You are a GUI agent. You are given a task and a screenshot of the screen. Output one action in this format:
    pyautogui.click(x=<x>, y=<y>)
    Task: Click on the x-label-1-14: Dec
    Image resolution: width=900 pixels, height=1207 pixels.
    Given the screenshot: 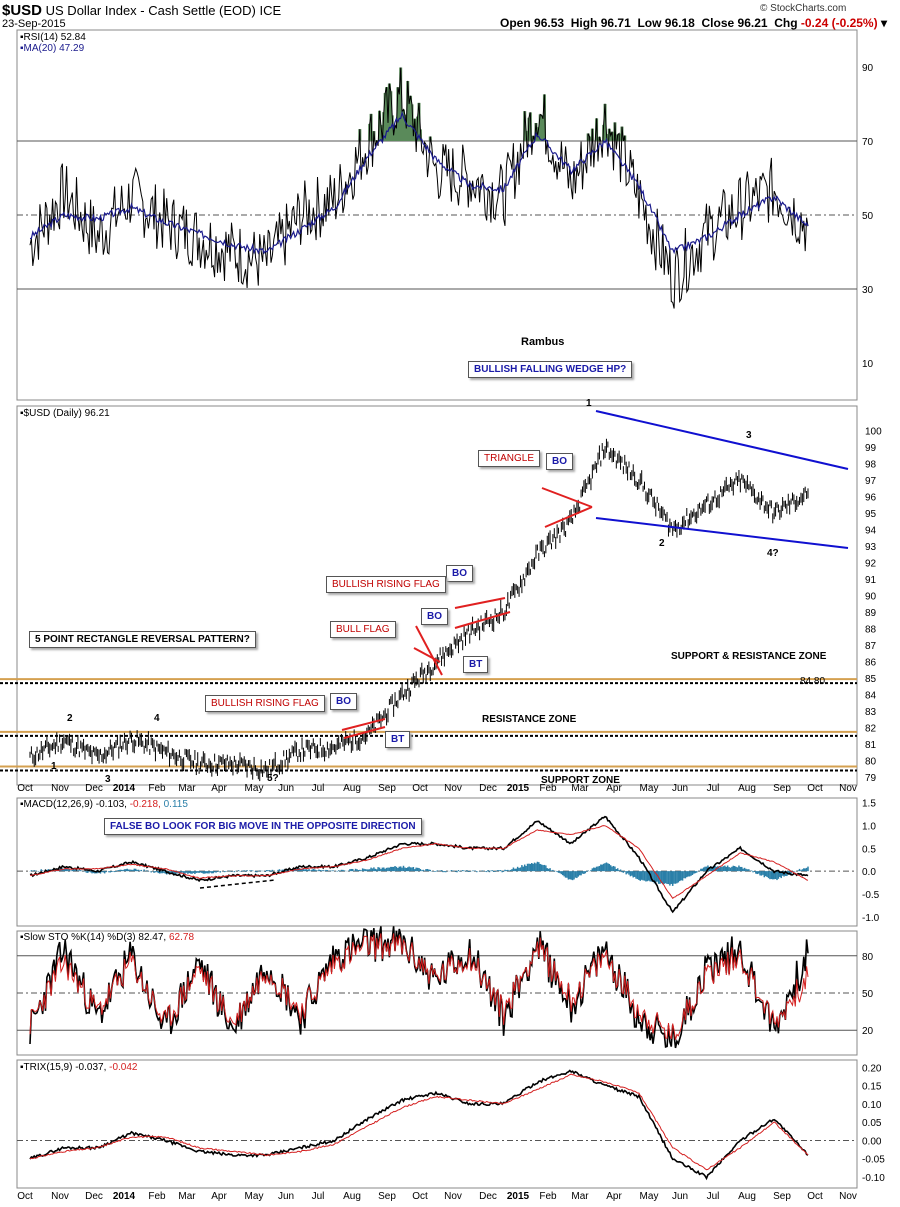 What is the action you would take?
    pyautogui.click(x=488, y=1196)
    